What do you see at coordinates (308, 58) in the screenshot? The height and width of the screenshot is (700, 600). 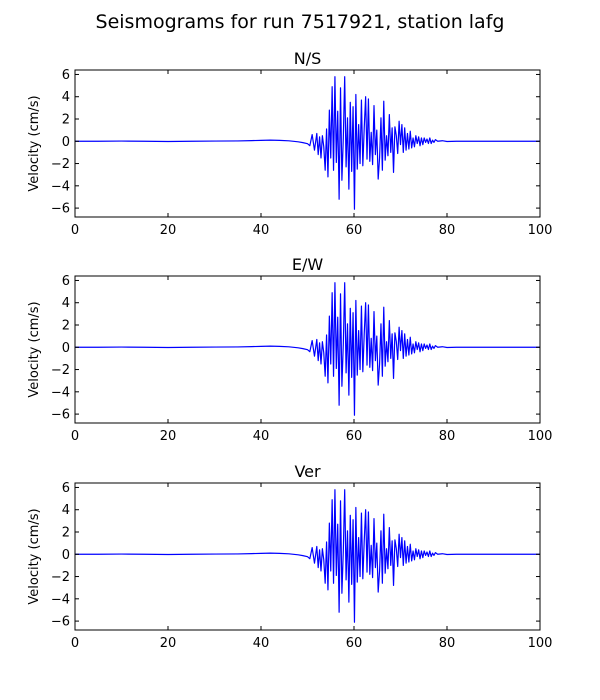 I see `panel-title: N/S` at bounding box center [308, 58].